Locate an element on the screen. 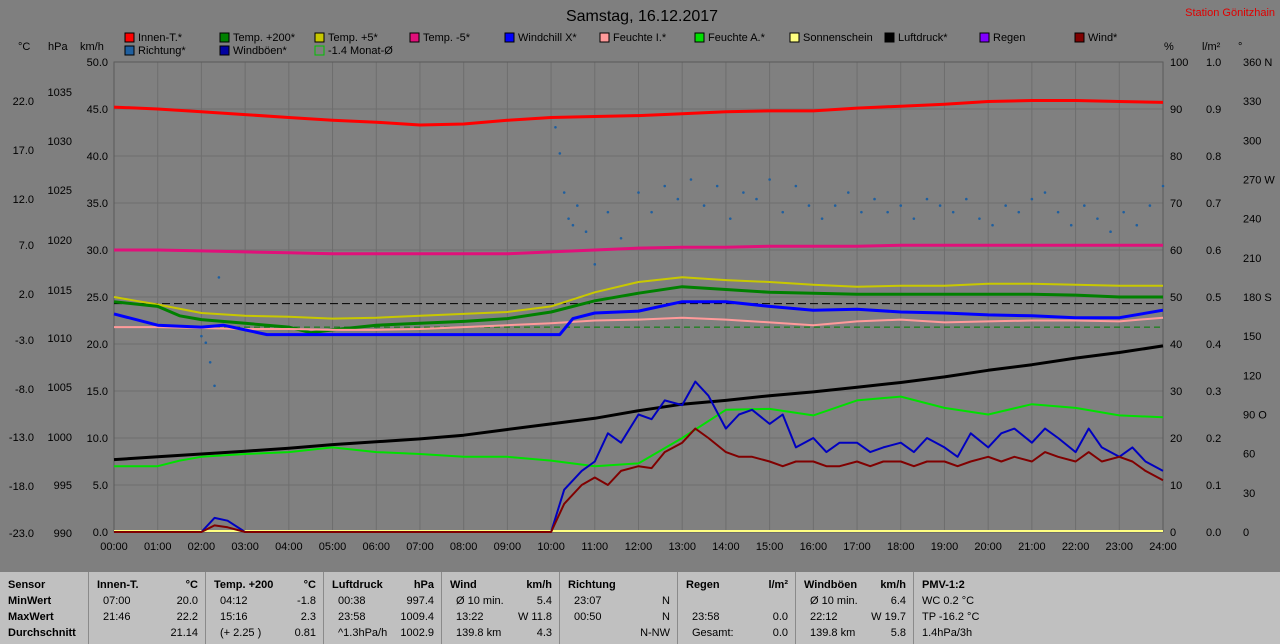 This screenshot has width=1280, height=644. x-tick-label: 02:00 is located at coordinates (202, 547).